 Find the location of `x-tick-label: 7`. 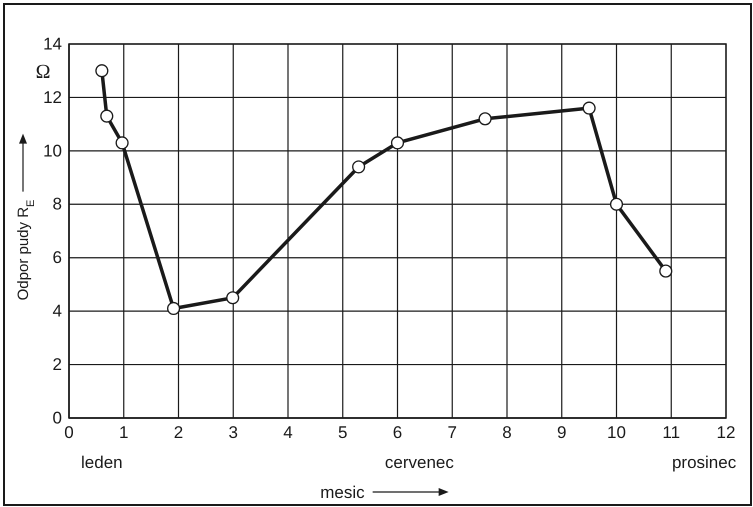

x-tick-label: 7 is located at coordinates (452, 432).